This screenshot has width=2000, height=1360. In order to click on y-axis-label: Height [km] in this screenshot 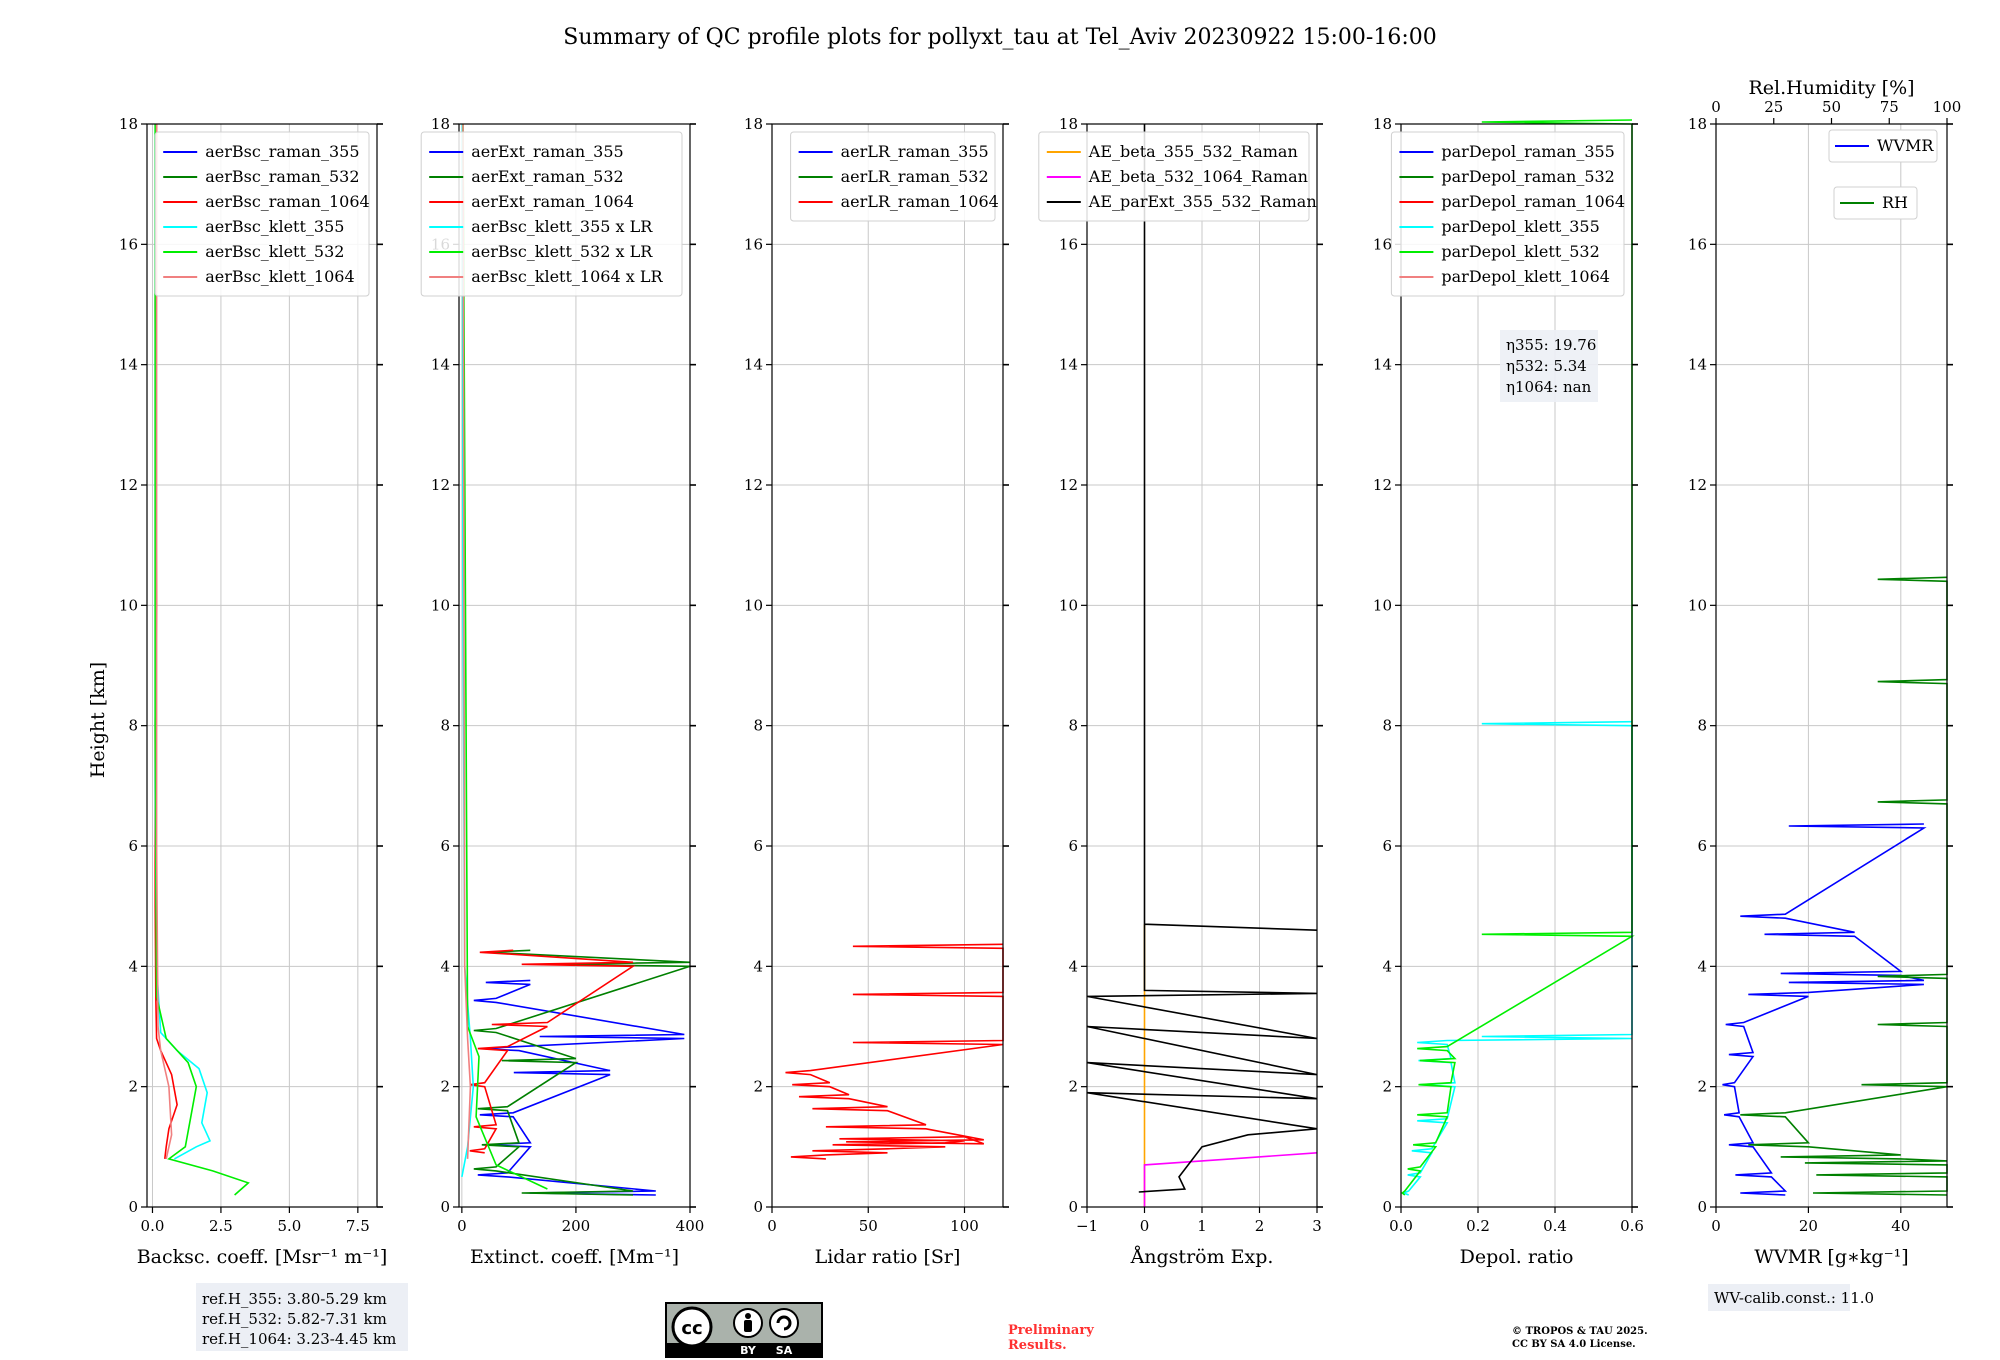, I will do `click(98, 720)`.